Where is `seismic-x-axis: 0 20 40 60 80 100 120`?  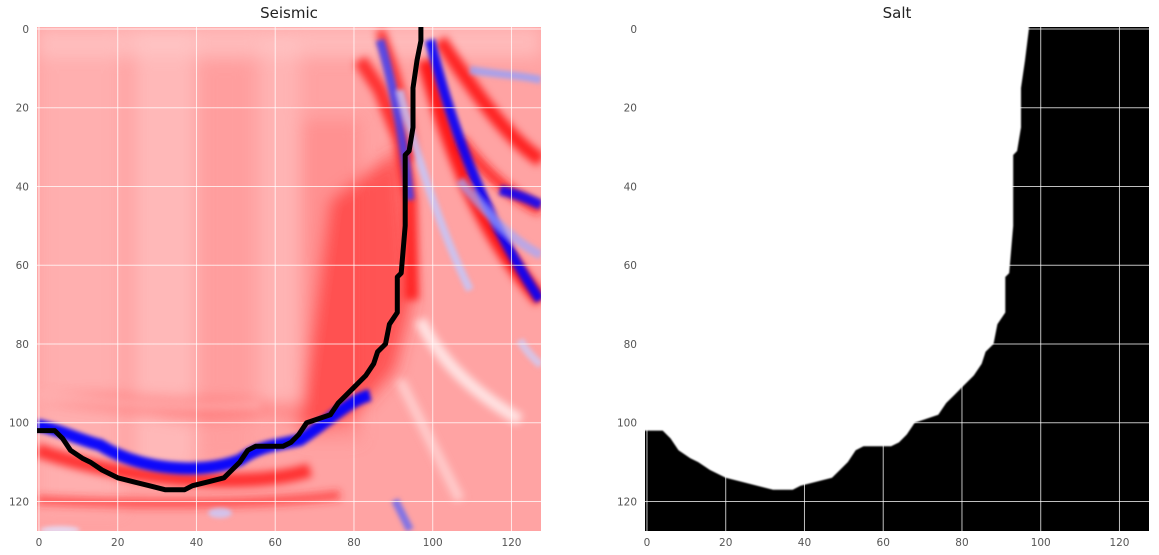
seismic-x-axis: 0 20 40 60 80 100 120 is located at coordinates (279, 543).